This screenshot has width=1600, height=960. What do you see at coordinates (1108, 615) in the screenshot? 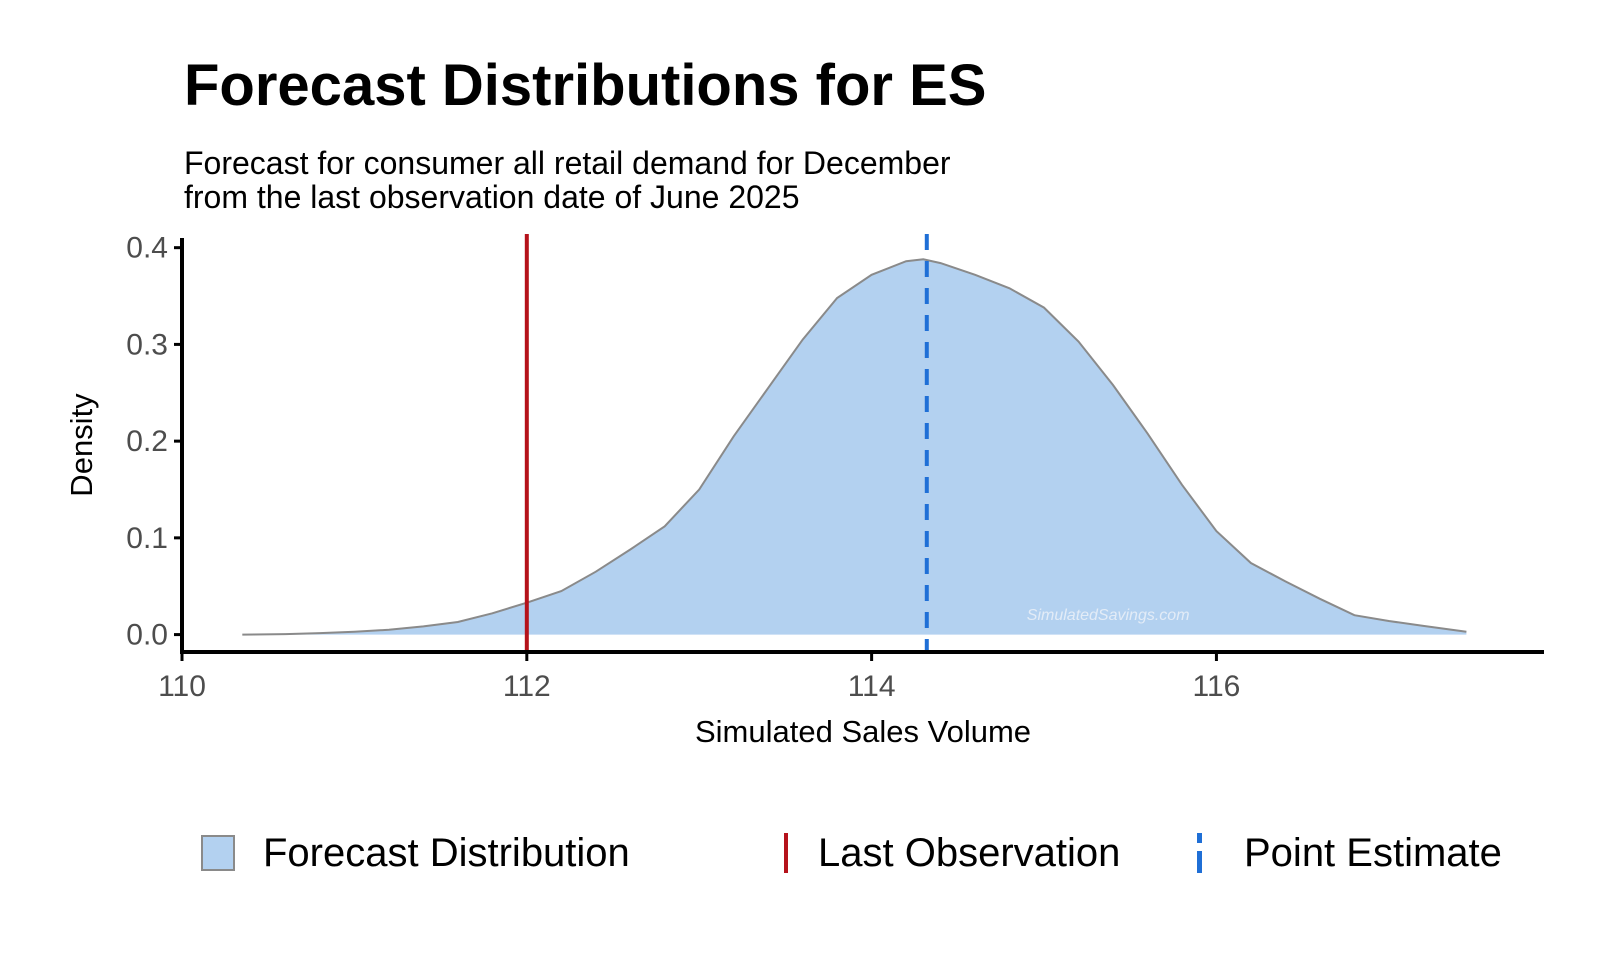
I see `watermark: SimulatedSavings.com` at bounding box center [1108, 615].